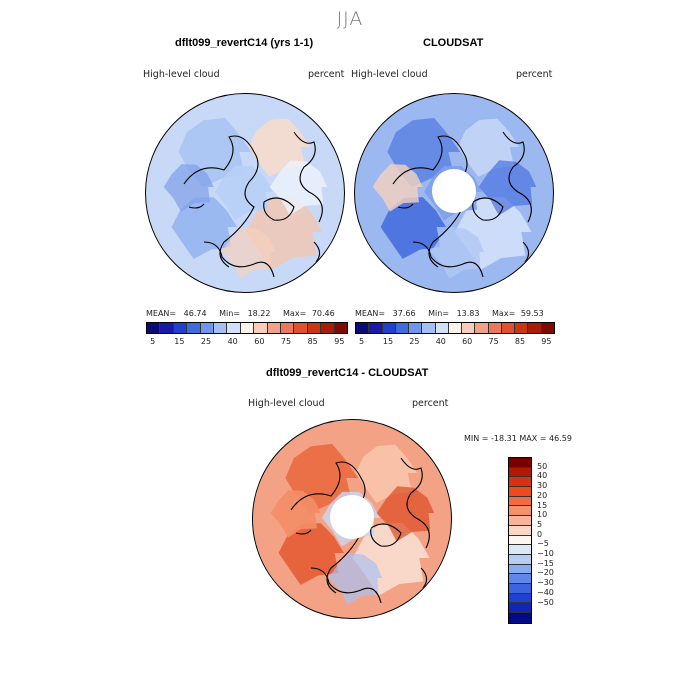 The height and width of the screenshot is (700, 700). Describe the element at coordinates (545, 583) in the screenshot. I see `colorbar-tick-label: −30` at that location.